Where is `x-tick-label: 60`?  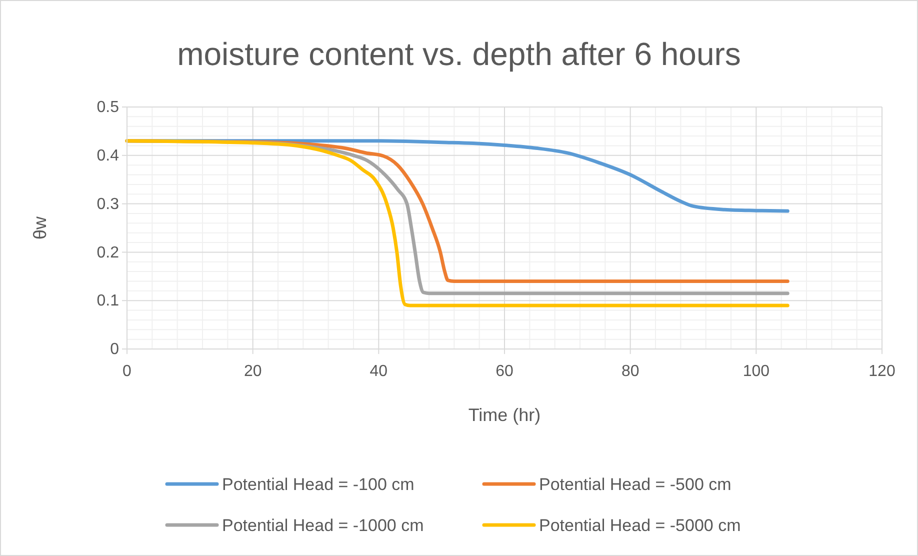 x-tick-label: 60 is located at coordinates (505, 371).